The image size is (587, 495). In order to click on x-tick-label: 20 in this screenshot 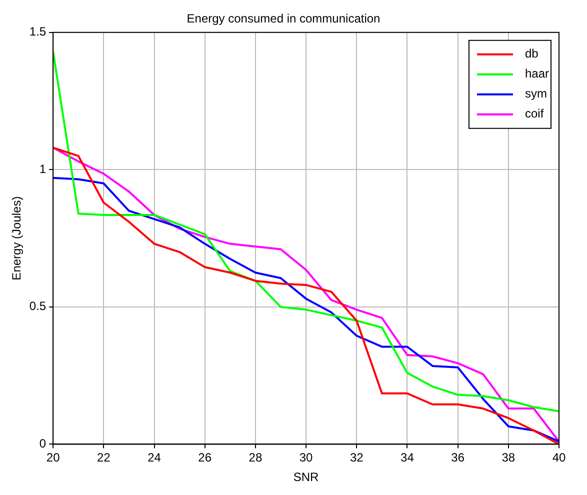, I will do `click(53, 457)`.